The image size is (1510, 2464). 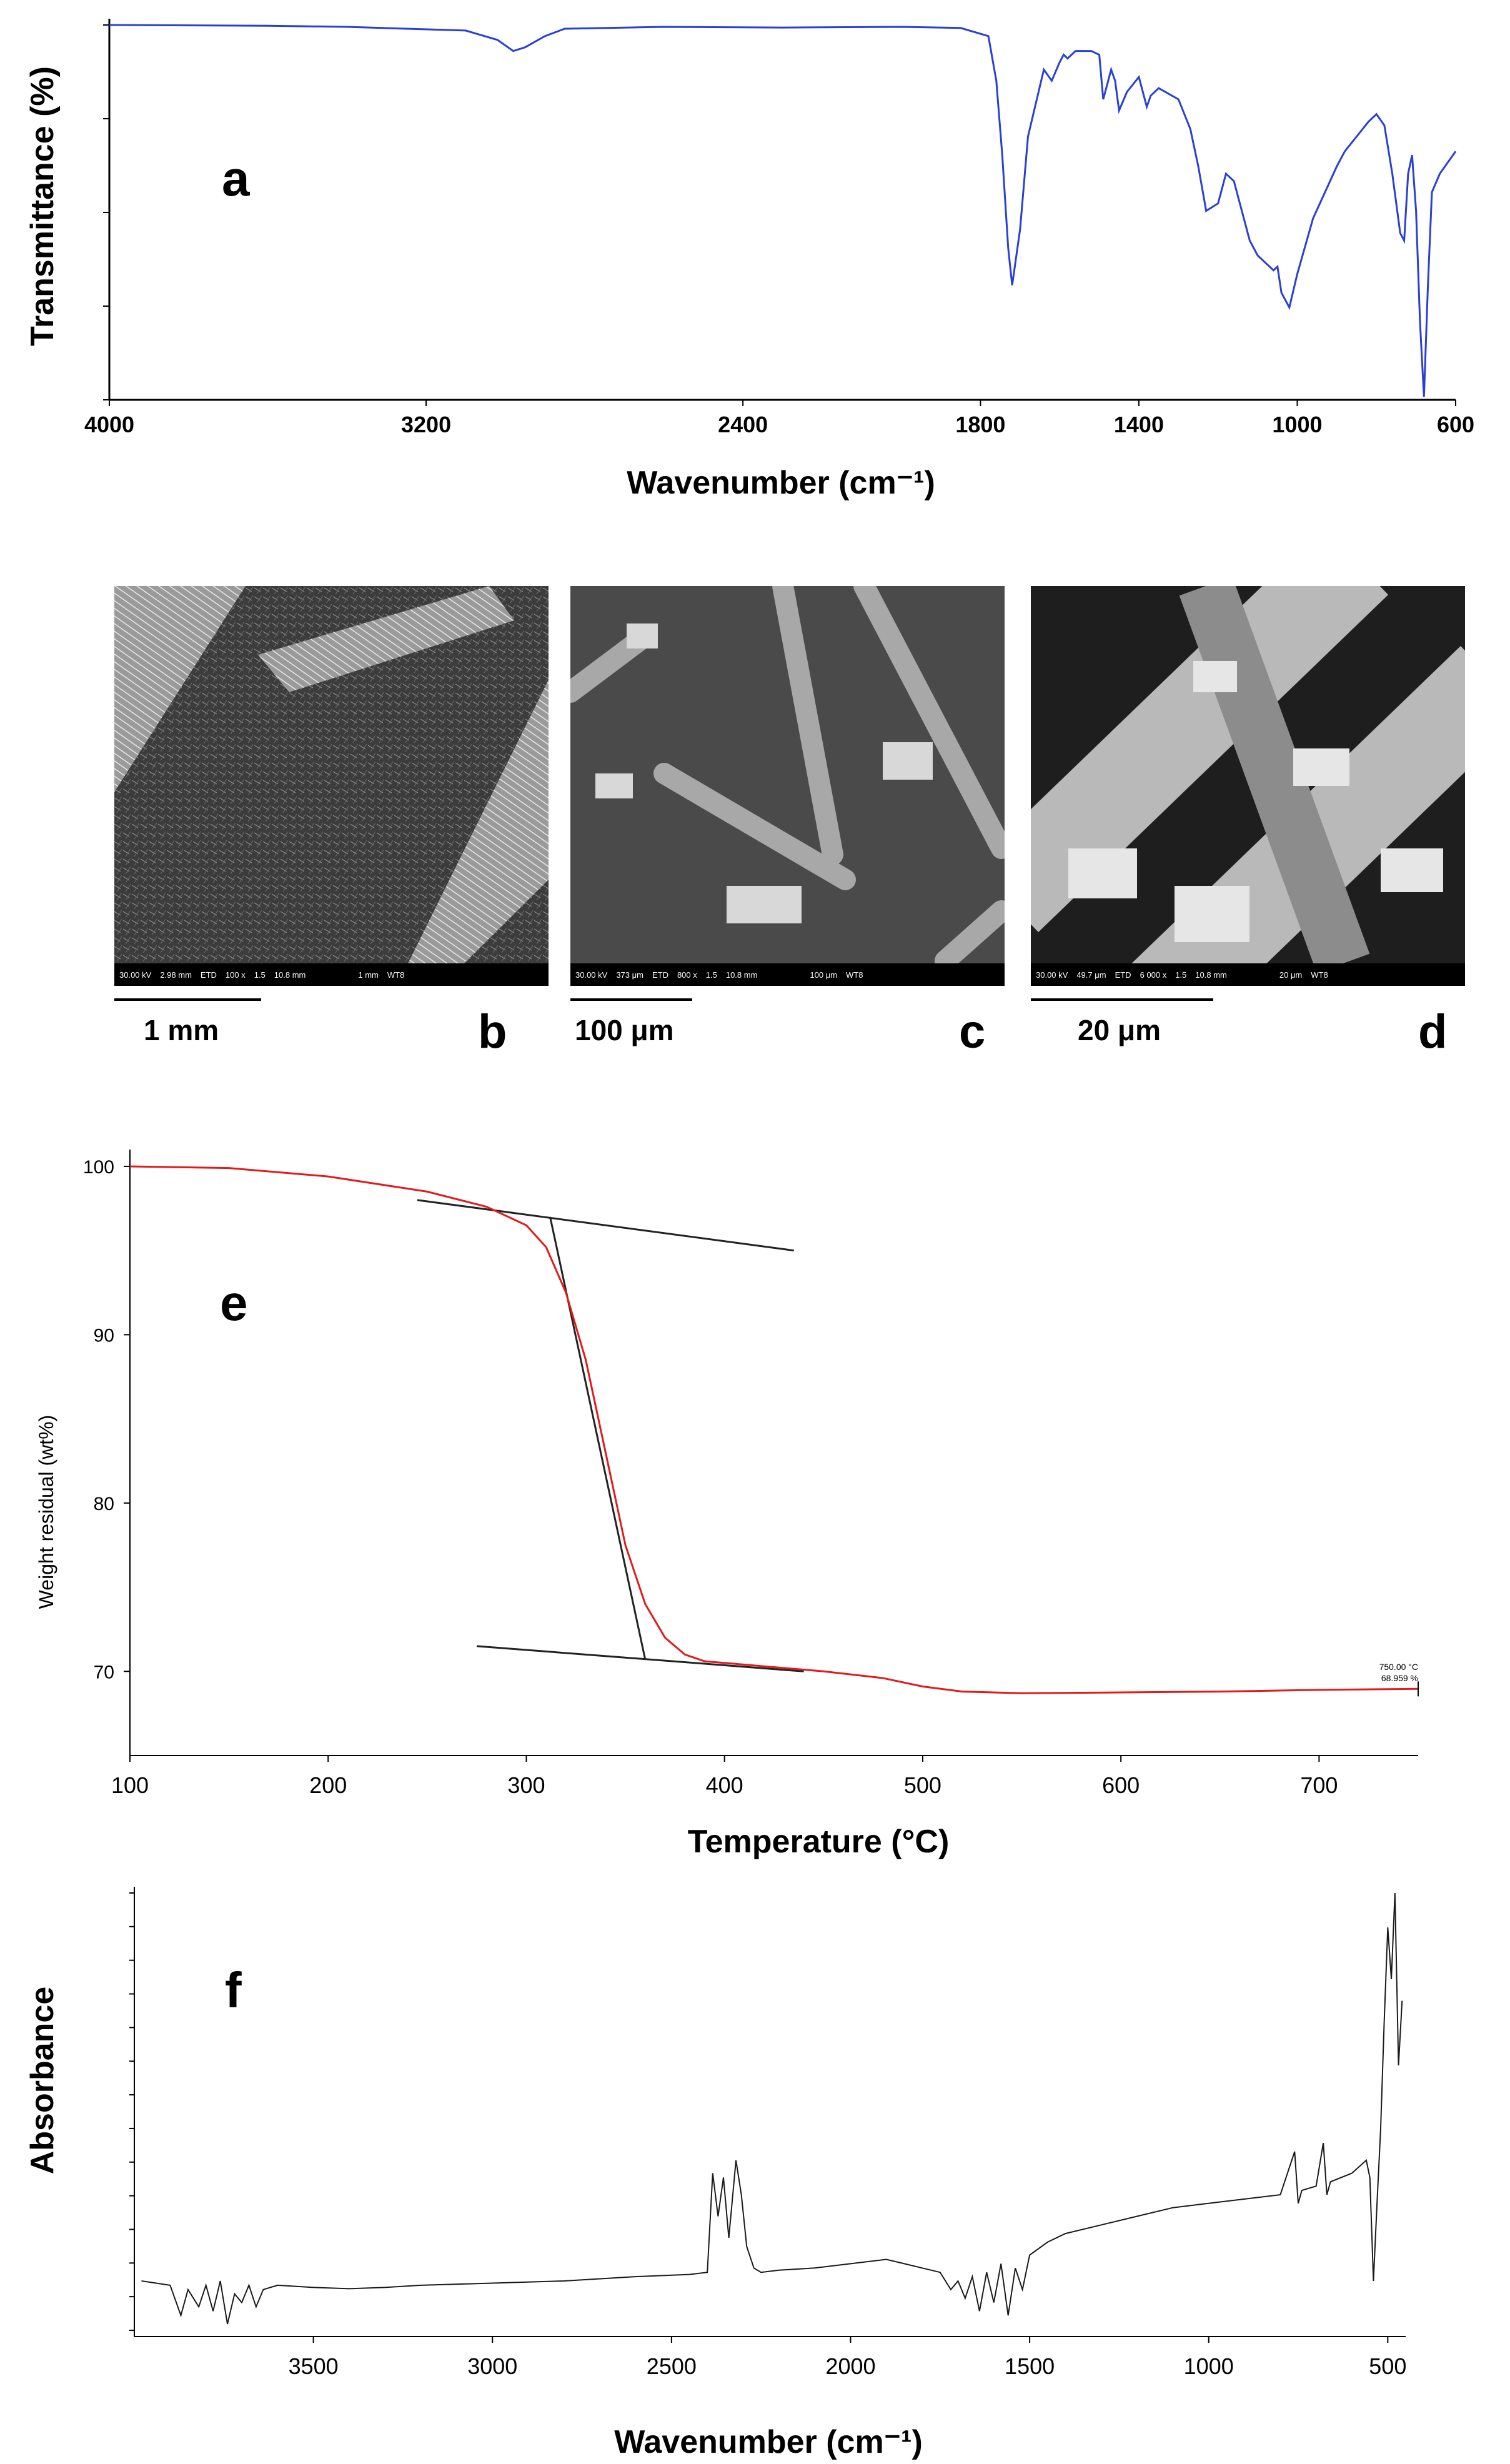 What do you see at coordinates (1121, 1785) in the screenshot?
I see `chart-e-xtick-label: 600` at bounding box center [1121, 1785].